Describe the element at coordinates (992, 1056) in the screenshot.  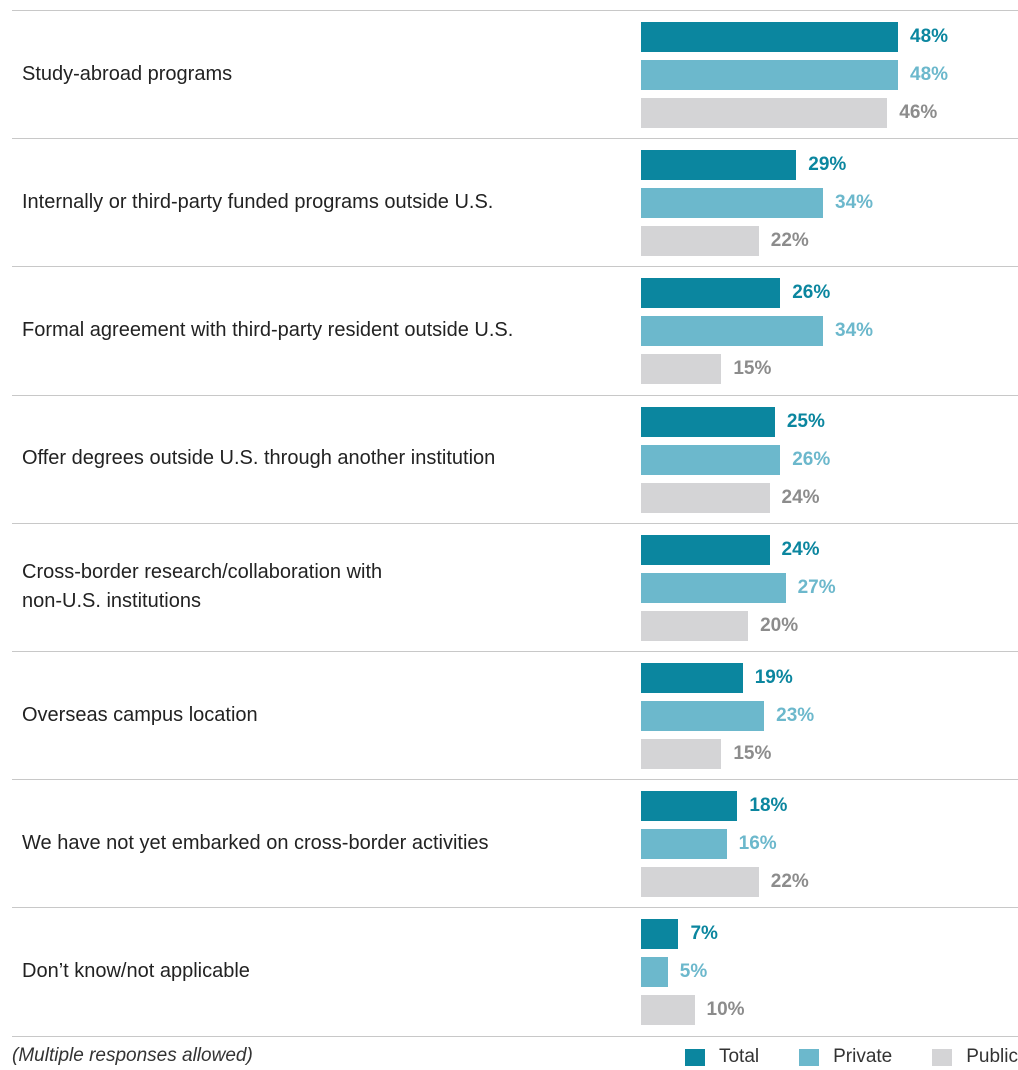
I see `legend-label: Public` at that location.